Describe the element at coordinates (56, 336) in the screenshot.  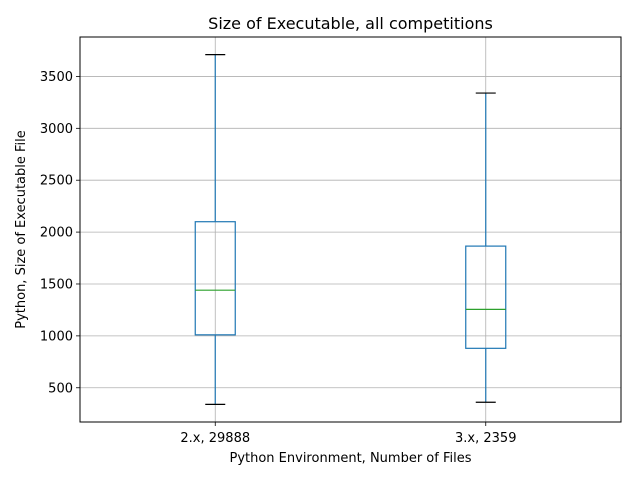
I see `y-tick-label: 1000` at that location.